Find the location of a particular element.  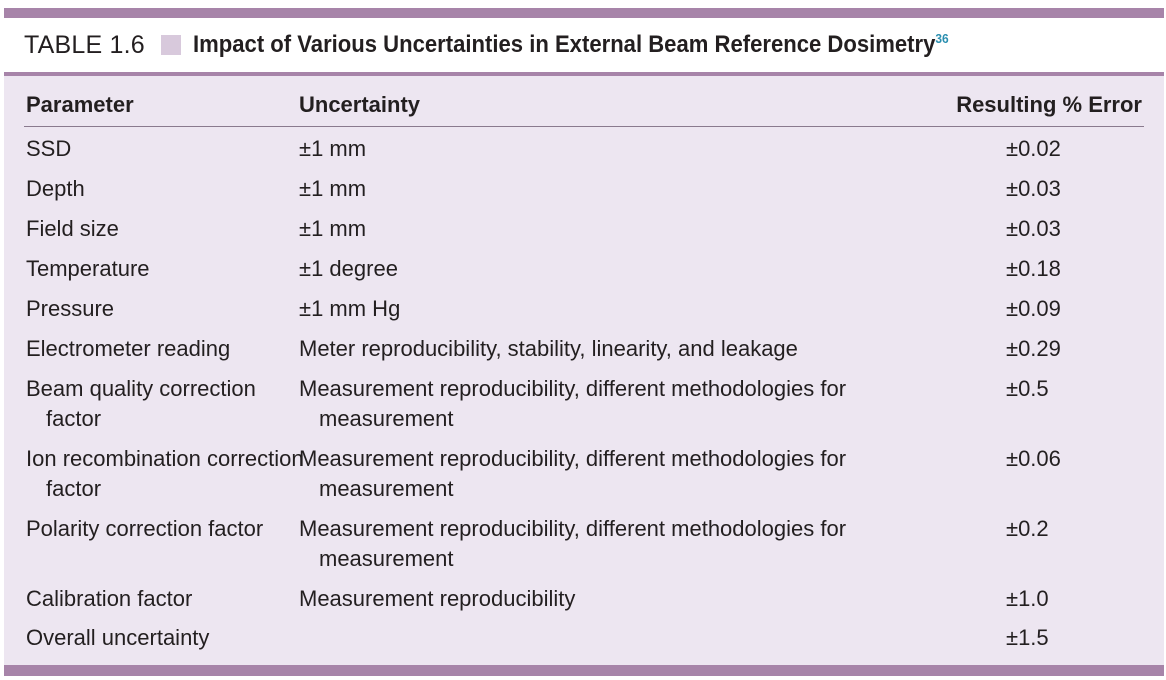

cell-error: ±1.0 is located at coordinates (1027, 598).